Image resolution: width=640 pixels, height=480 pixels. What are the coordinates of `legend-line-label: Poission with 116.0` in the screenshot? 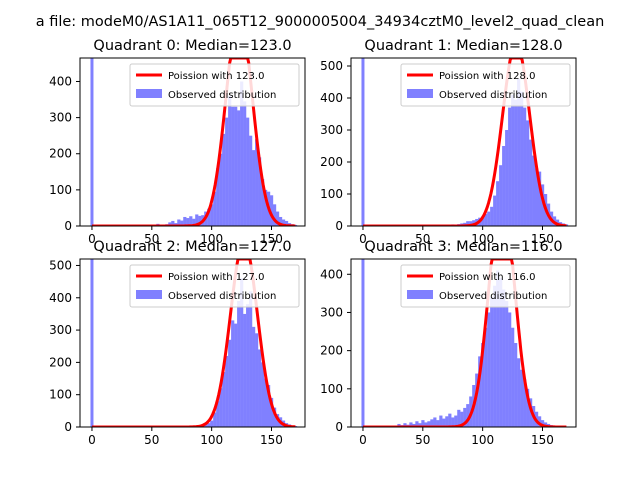 It's located at (487, 277).